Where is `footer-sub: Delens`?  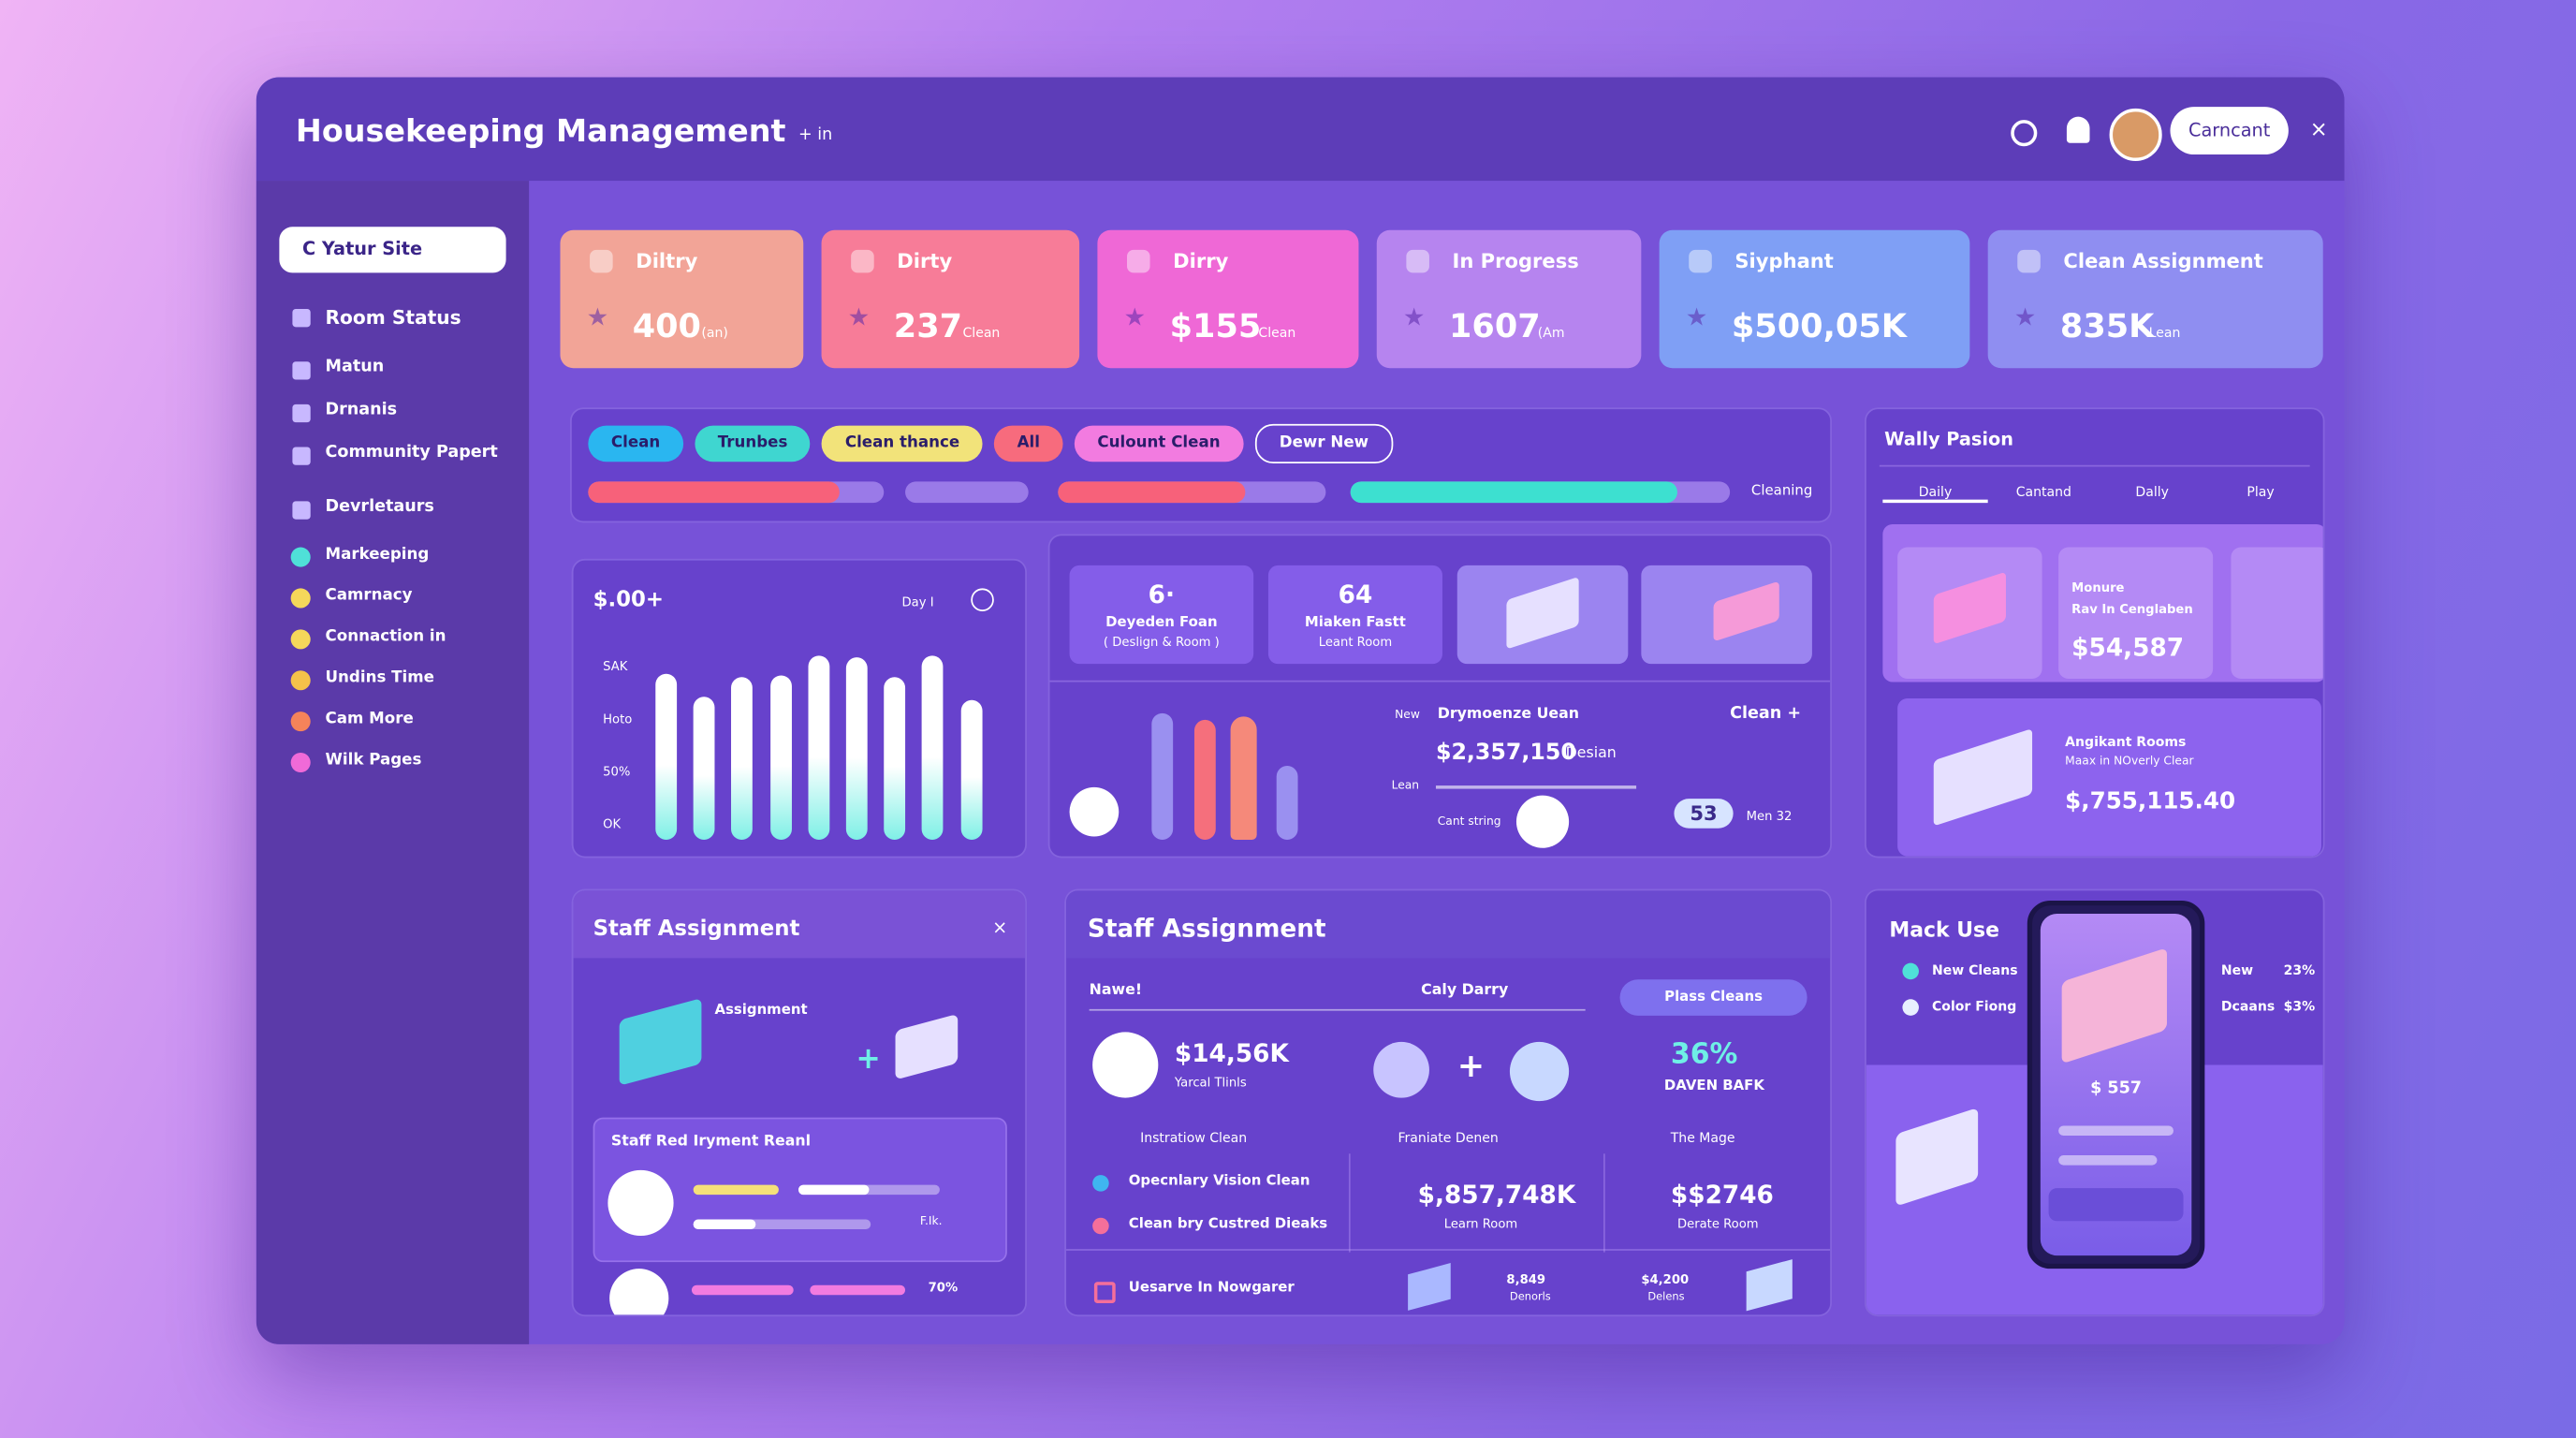 footer-sub: Delens is located at coordinates (1666, 1296).